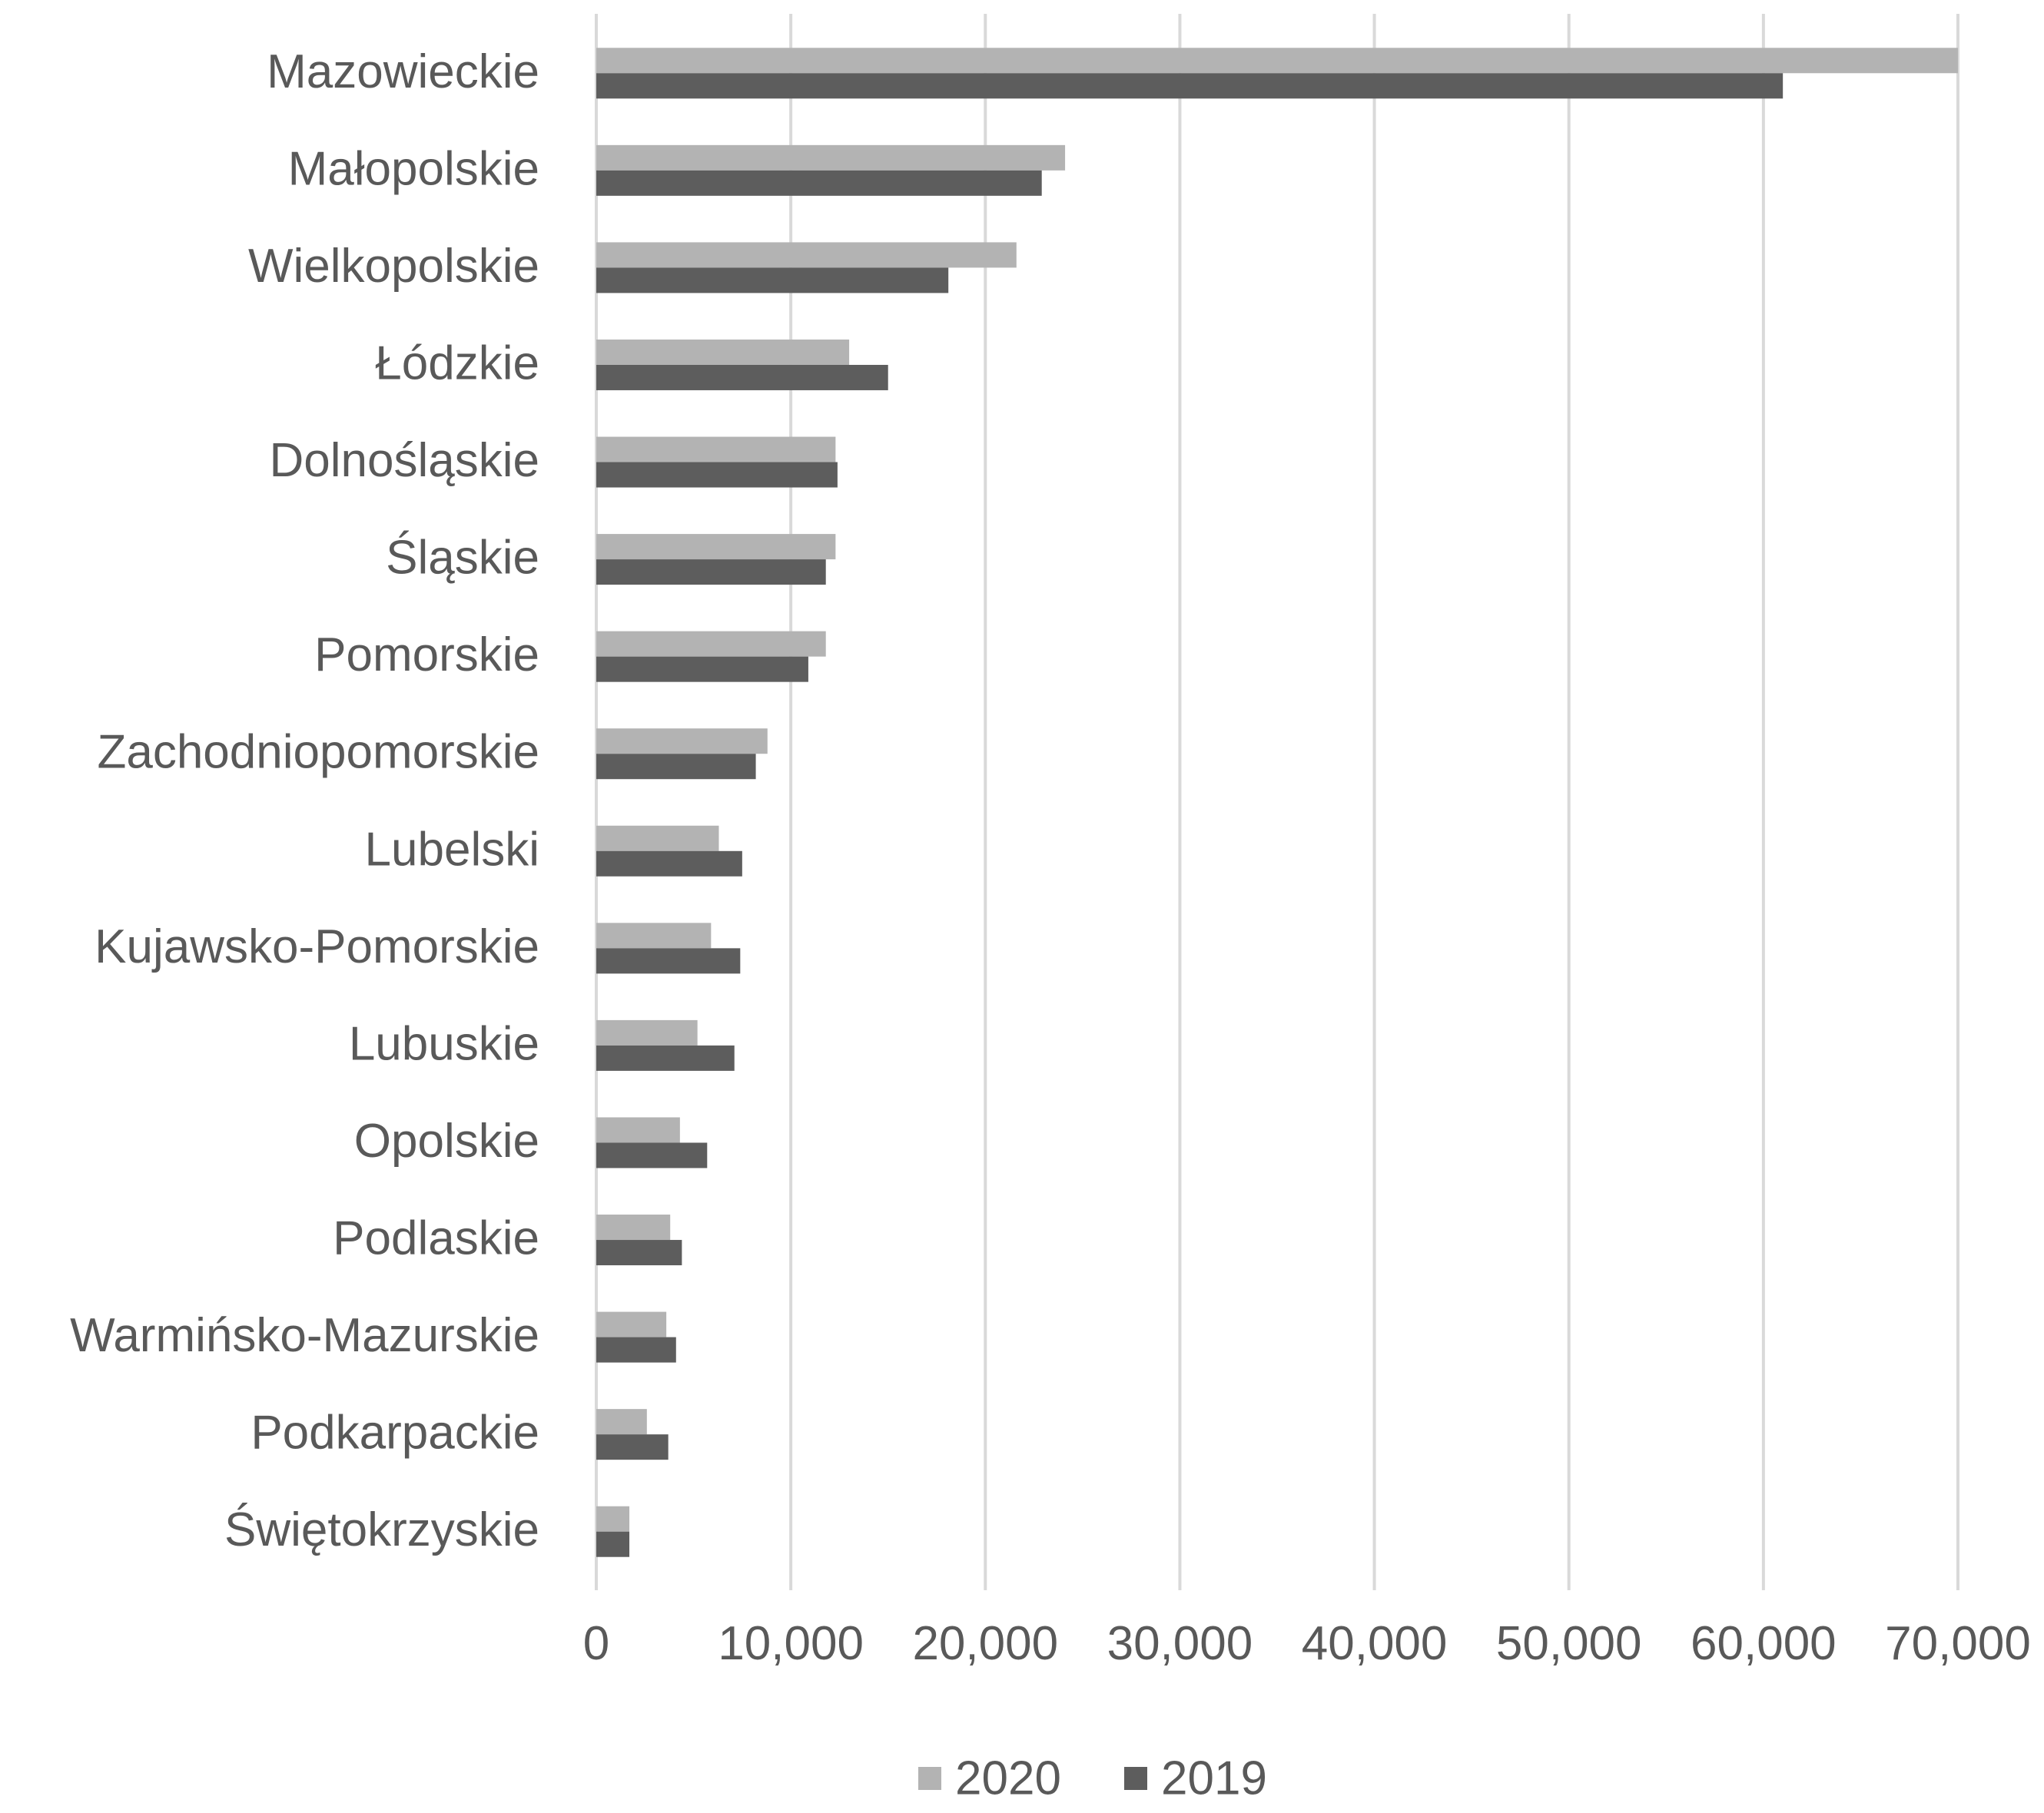 This screenshot has height=1813, width=2044. What do you see at coordinates (1569, 1644) in the screenshot?
I see `x-tick-label: 50,000` at bounding box center [1569, 1644].